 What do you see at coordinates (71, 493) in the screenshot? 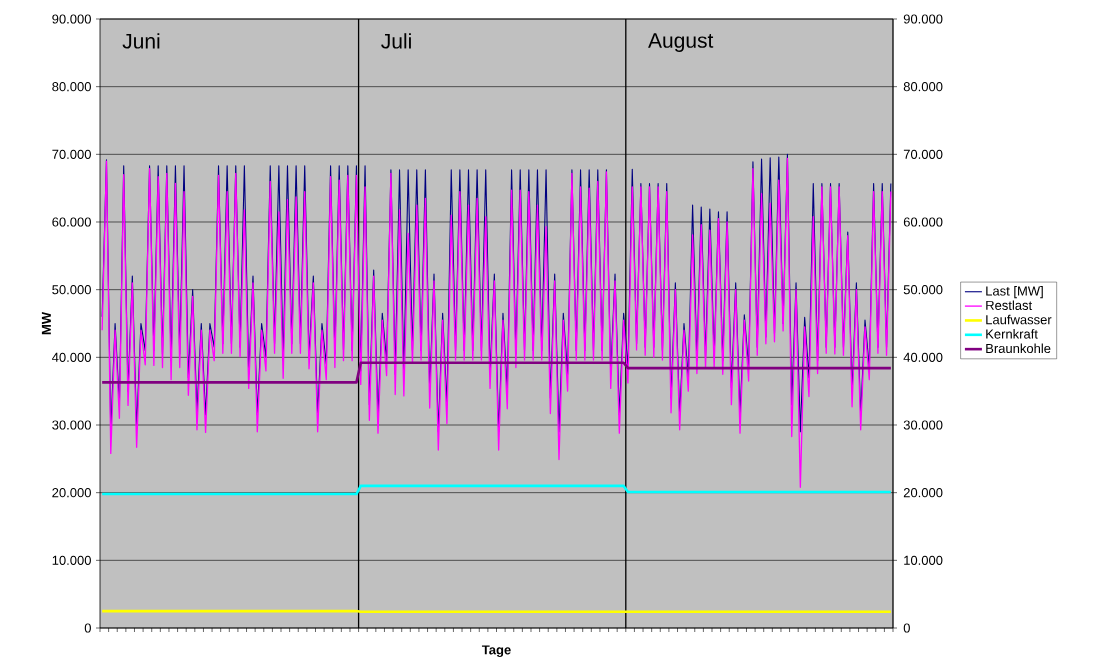
I see `y-tick-label: 20.000` at bounding box center [71, 493].